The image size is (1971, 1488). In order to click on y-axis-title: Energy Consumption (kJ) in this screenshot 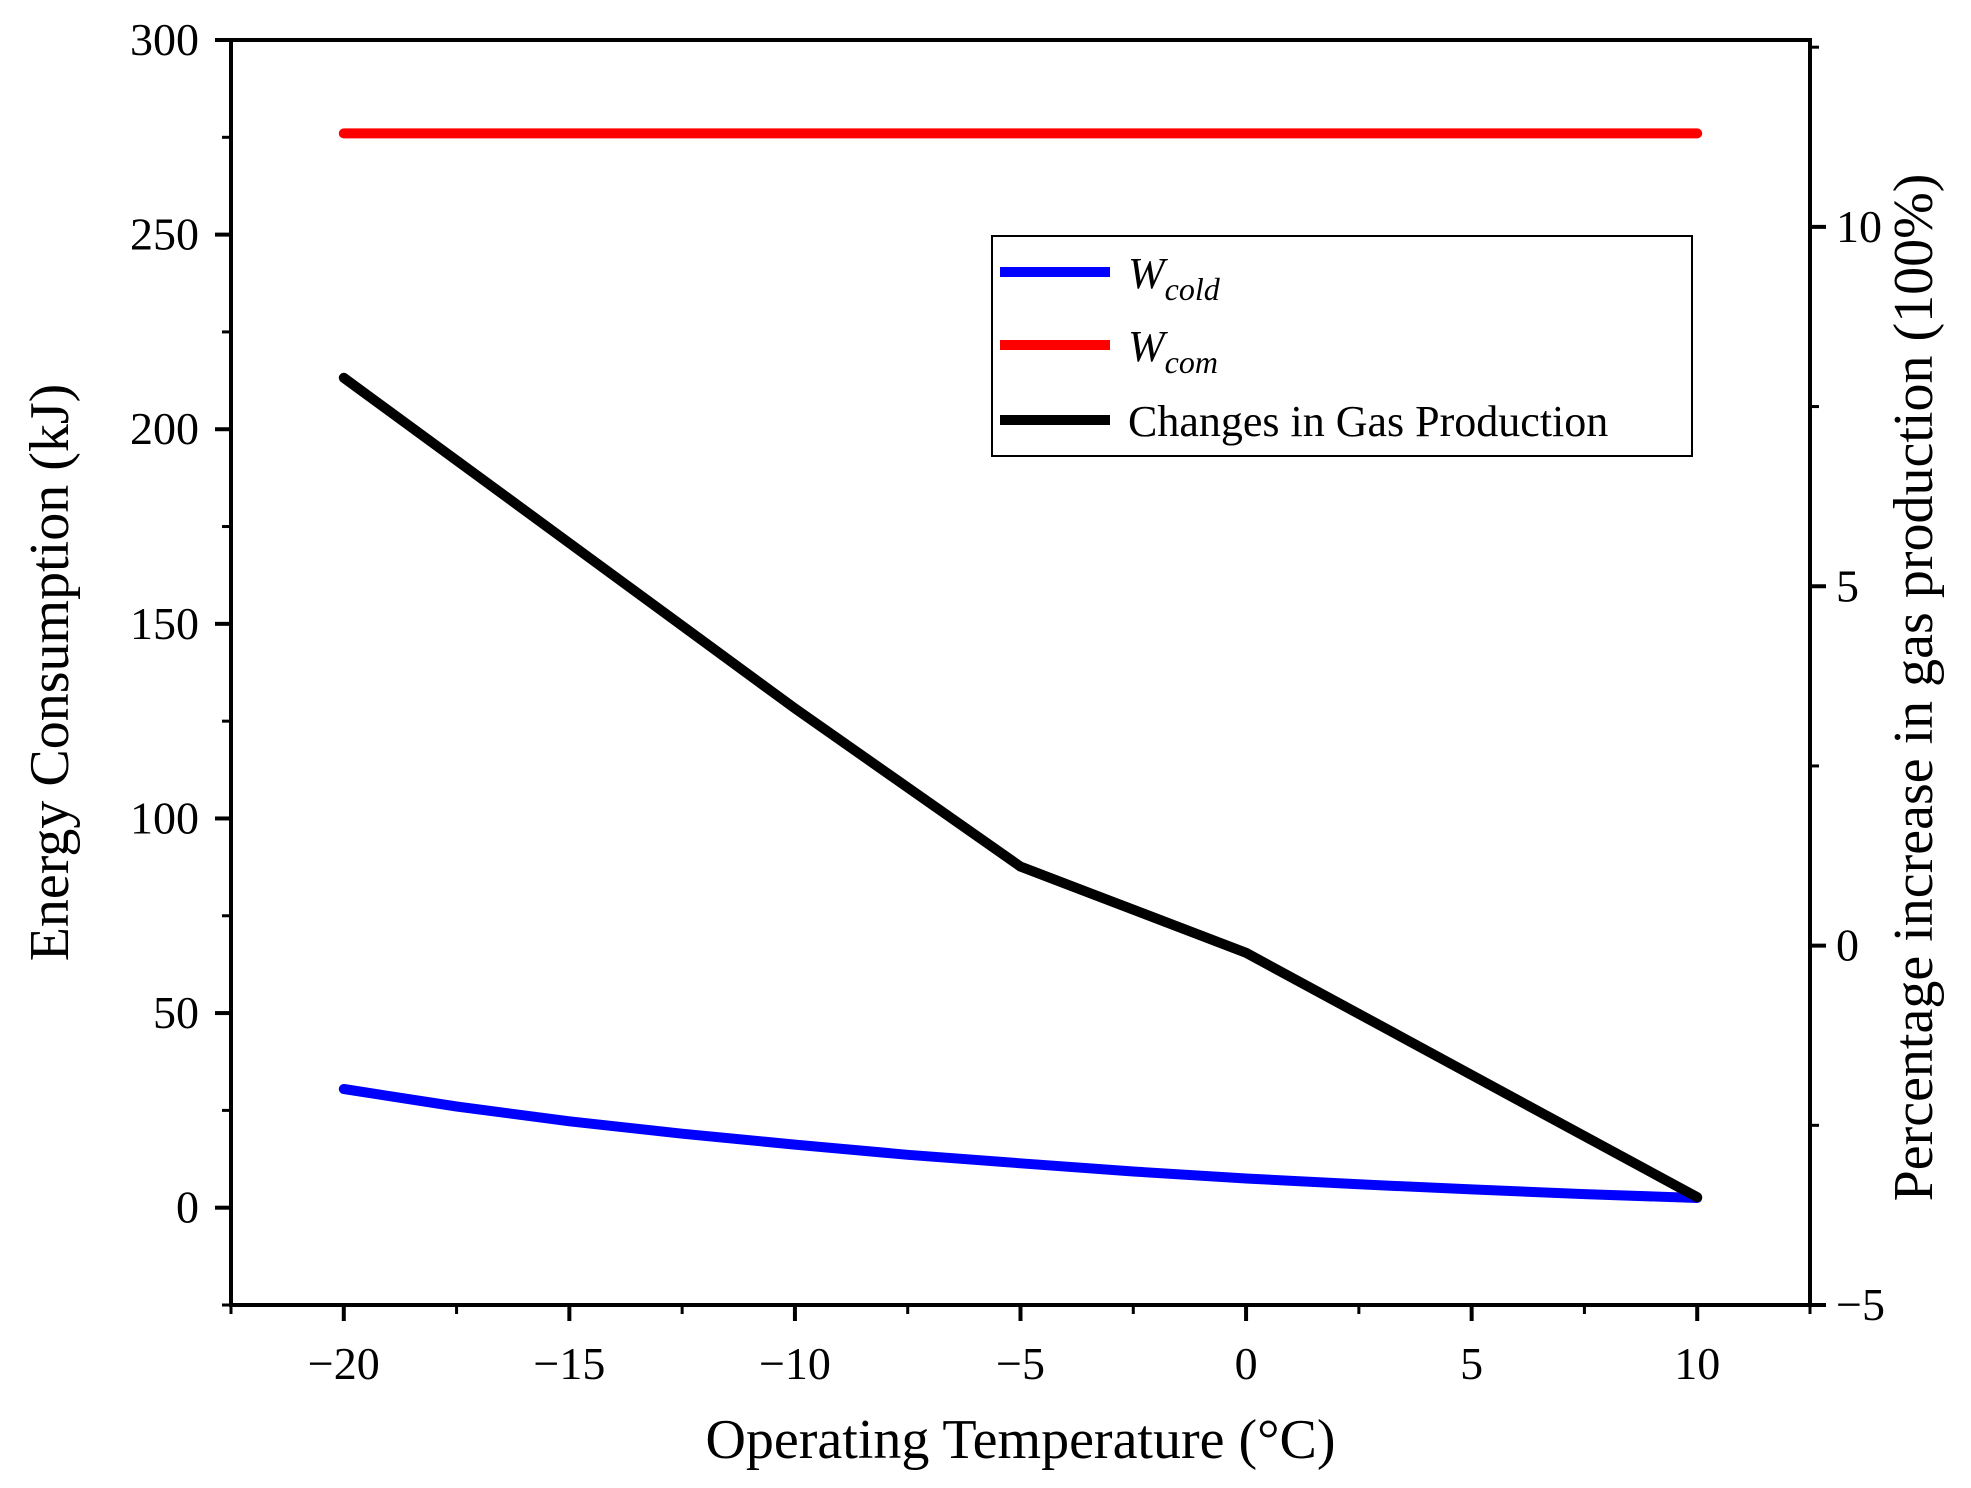, I will do `click(50, 673)`.